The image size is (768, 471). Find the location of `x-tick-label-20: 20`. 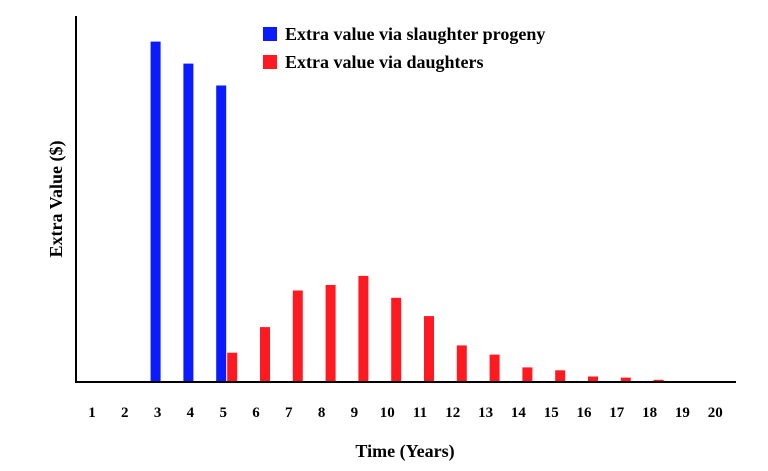

x-tick-label-20: 20 is located at coordinates (715, 413).